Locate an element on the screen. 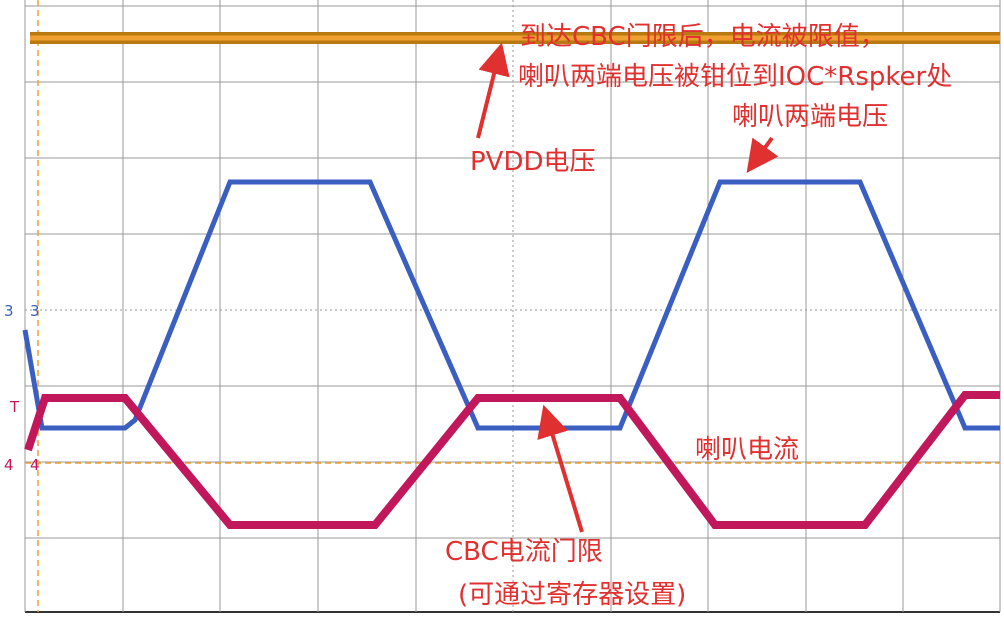  annotation: 喇叭电流 is located at coordinates (747, 450).